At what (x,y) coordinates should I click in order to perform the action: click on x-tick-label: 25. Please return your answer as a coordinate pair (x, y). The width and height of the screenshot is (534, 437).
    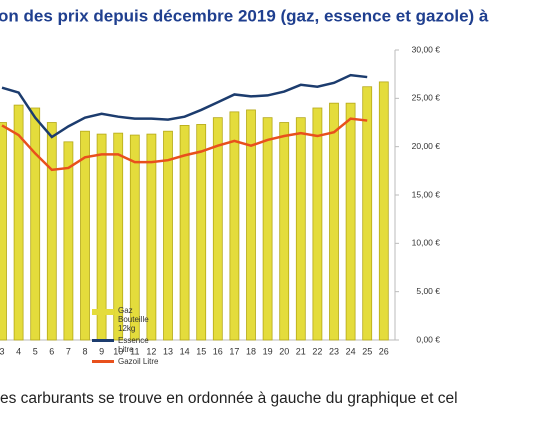
    Looking at the image, I should click on (367, 351).